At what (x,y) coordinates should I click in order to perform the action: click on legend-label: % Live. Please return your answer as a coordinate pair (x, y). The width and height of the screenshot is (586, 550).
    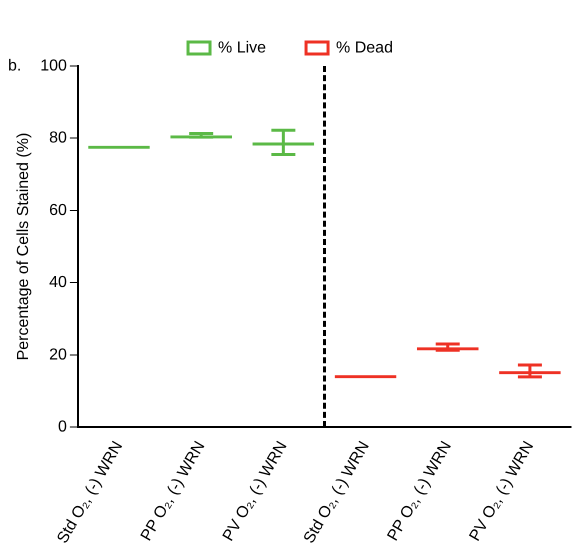
    Looking at the image, I should click on (242, 47).